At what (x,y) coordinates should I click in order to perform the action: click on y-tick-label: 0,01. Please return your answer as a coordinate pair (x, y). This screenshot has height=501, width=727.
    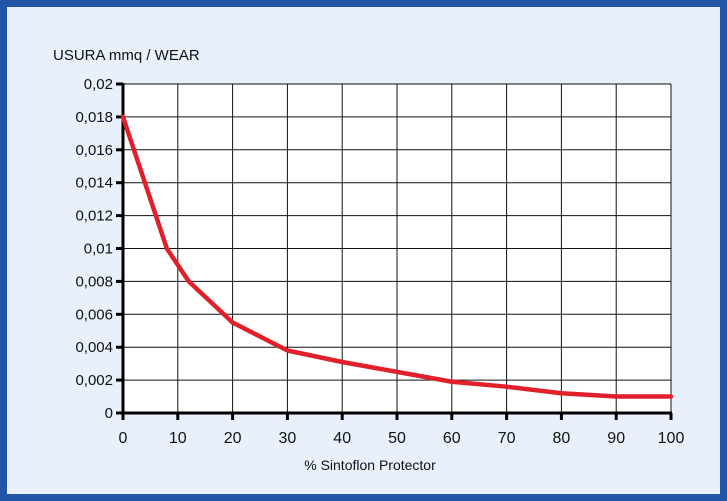
    Looking at the image, I should click on (98, 249).